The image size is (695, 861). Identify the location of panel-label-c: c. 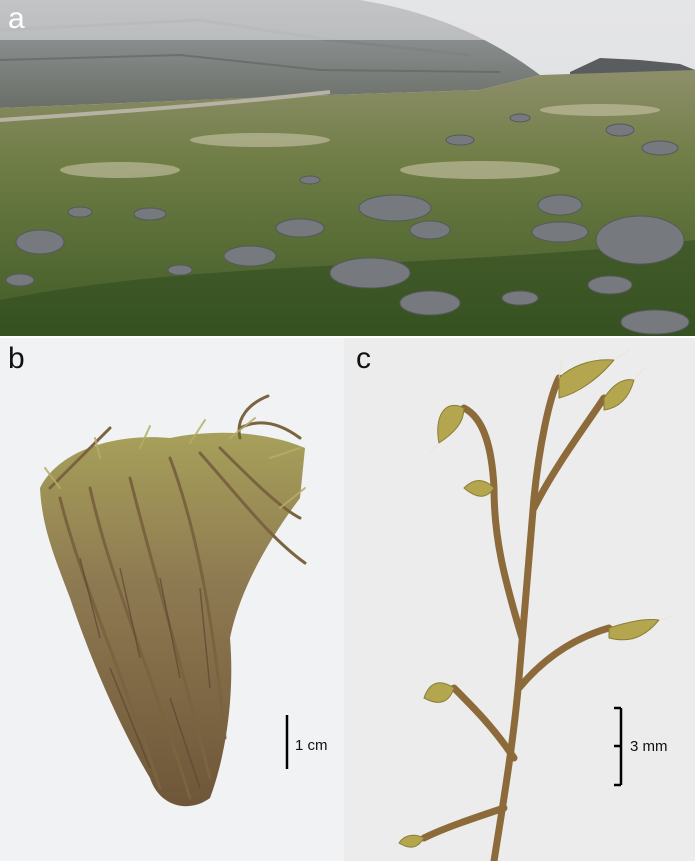
(363, 358).